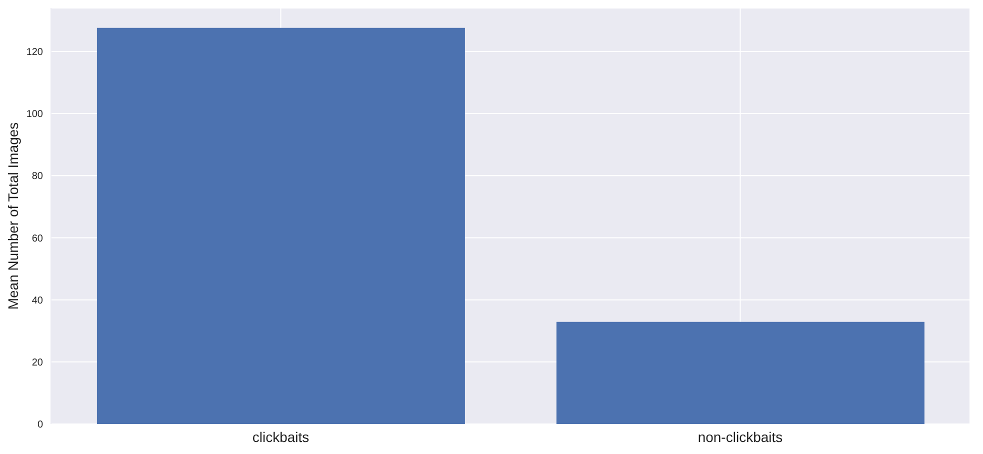  I want to click on y-axis-title: Mean Number of Total Images, so click(12, 216).